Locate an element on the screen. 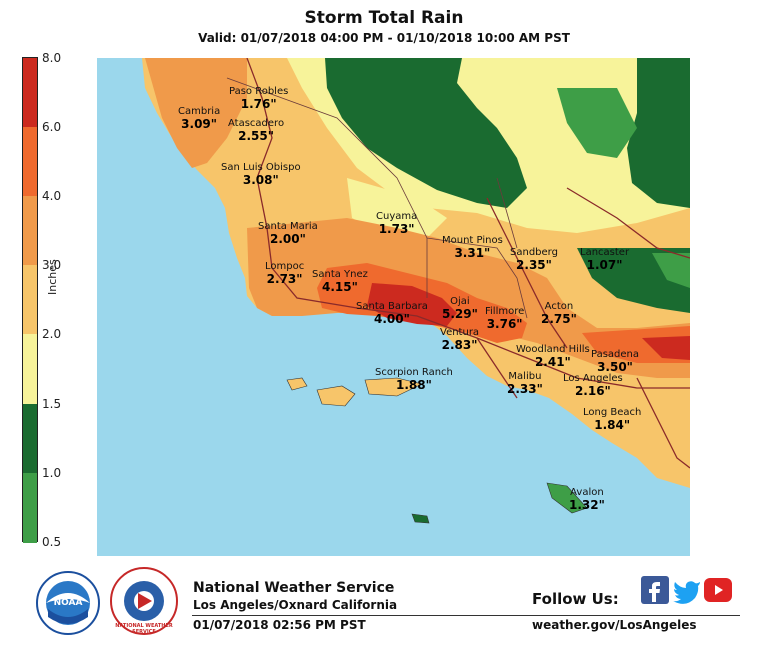  facebook-icon is located at coordinates (655, 590).